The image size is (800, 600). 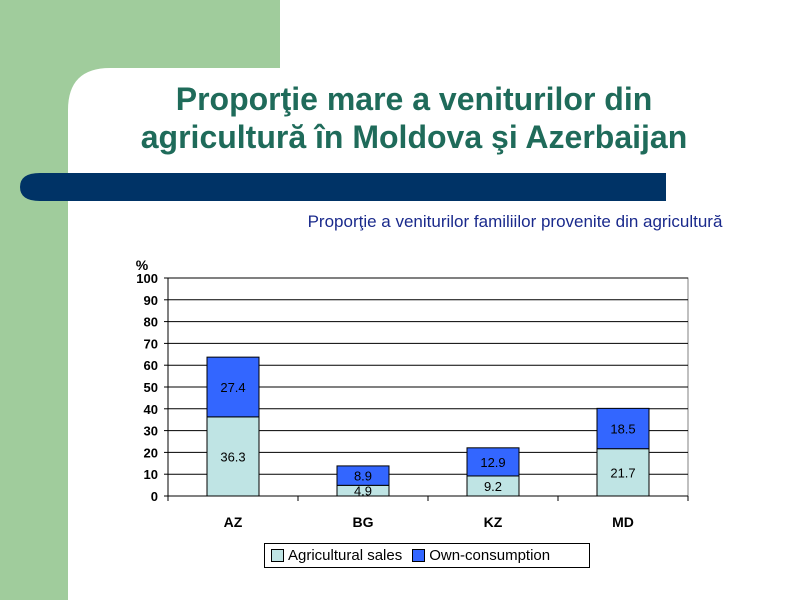 I want to click on slide-title-line-1: Proporţie mare a veniturilor din, so click(x=414, y=99).